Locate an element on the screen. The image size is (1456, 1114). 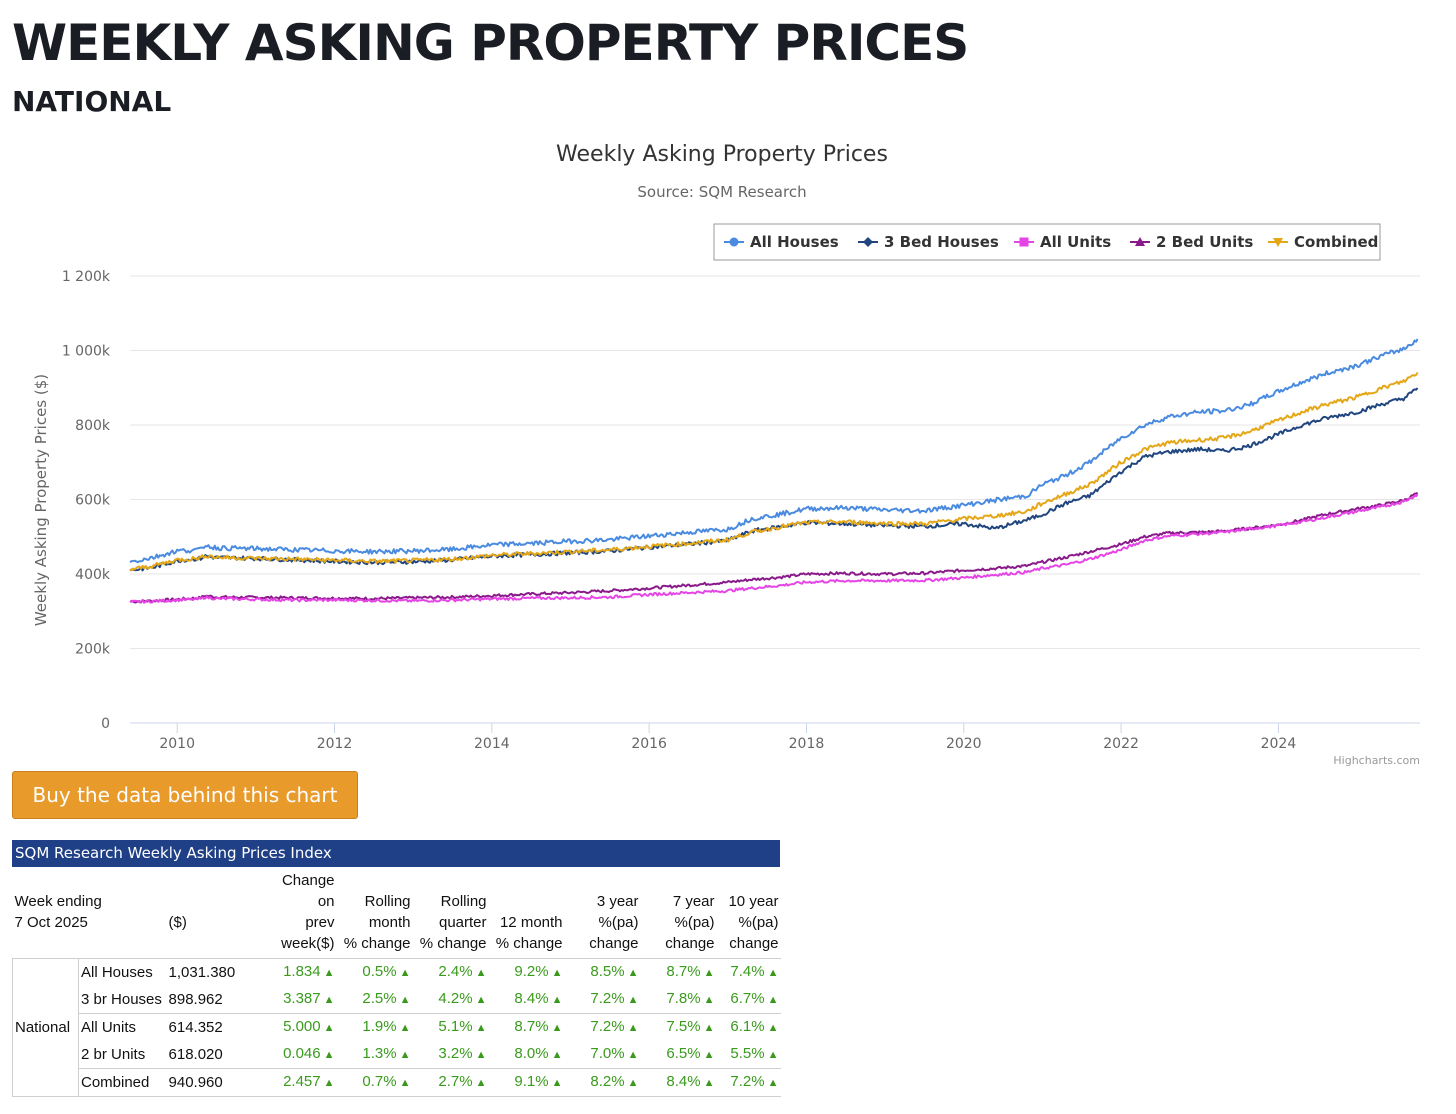
row-quarter-change: 3.2% ▲ is located at coordinates (450, 1055).